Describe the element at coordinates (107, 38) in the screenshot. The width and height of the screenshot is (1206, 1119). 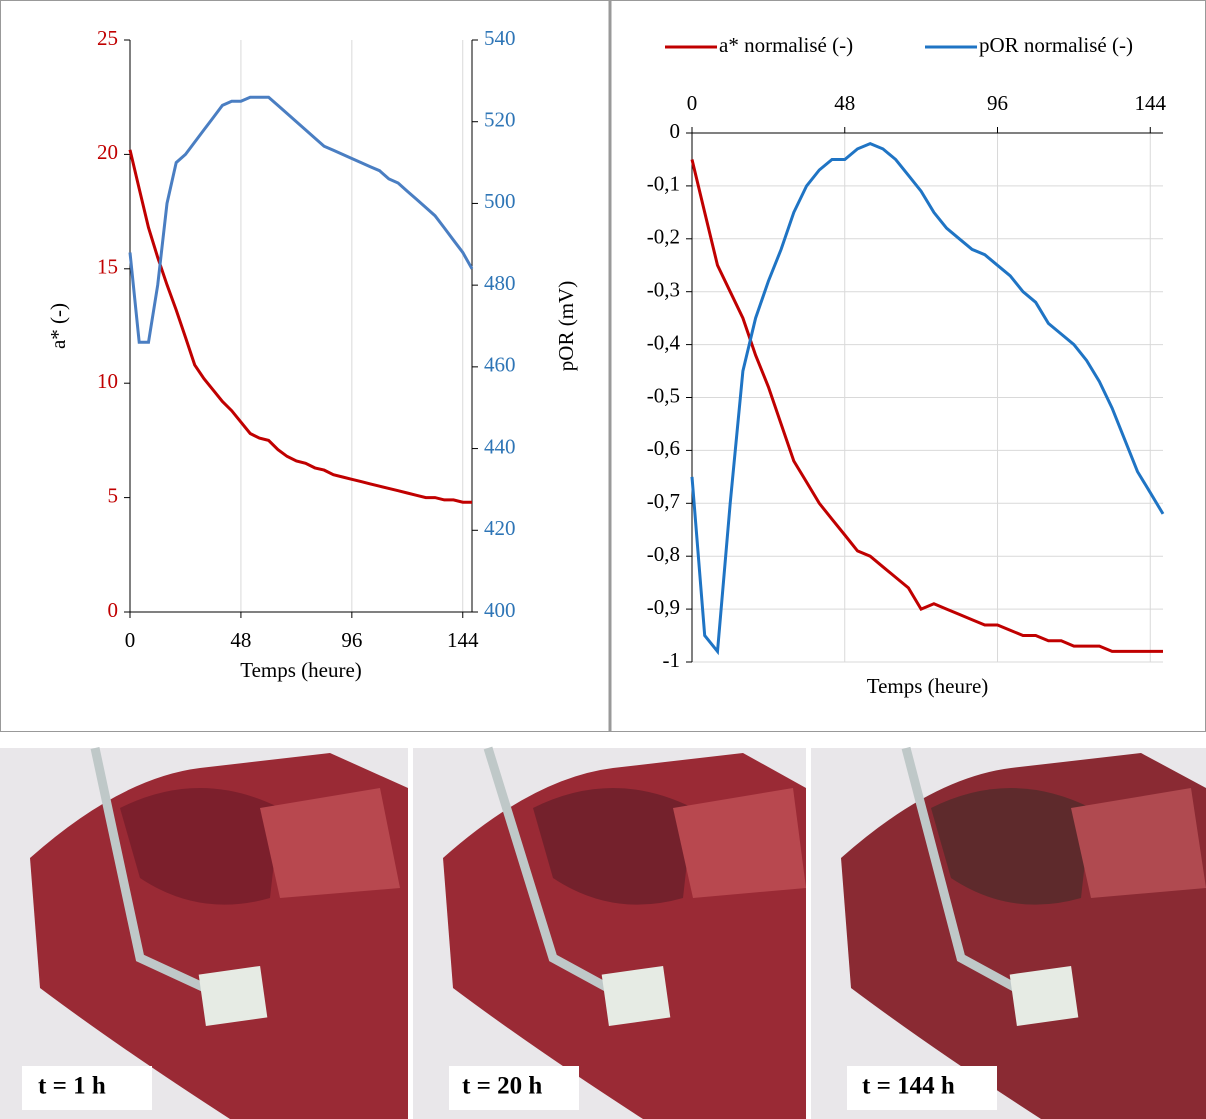
I see `y-tick-label: 25` at that location.